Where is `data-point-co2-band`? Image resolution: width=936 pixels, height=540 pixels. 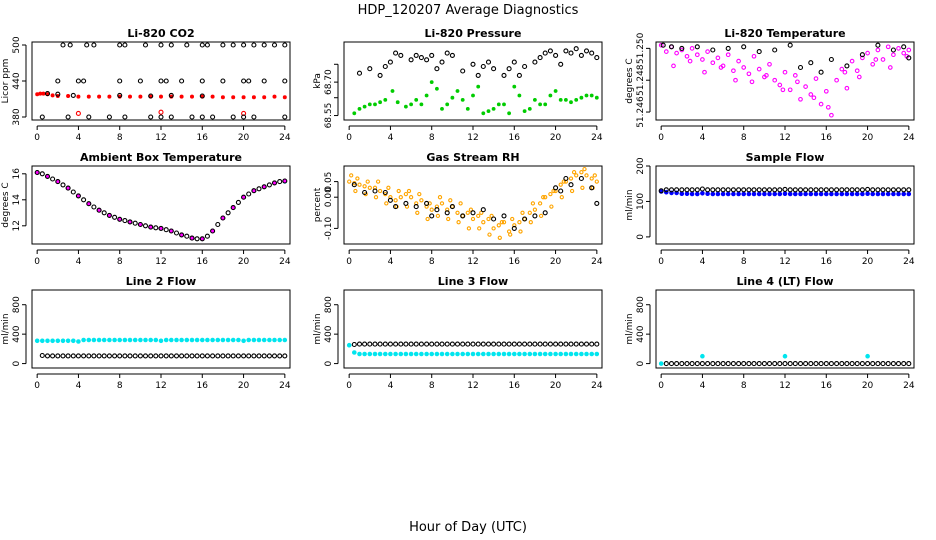 data-point-co2-band is located at coordinates (171, 95).